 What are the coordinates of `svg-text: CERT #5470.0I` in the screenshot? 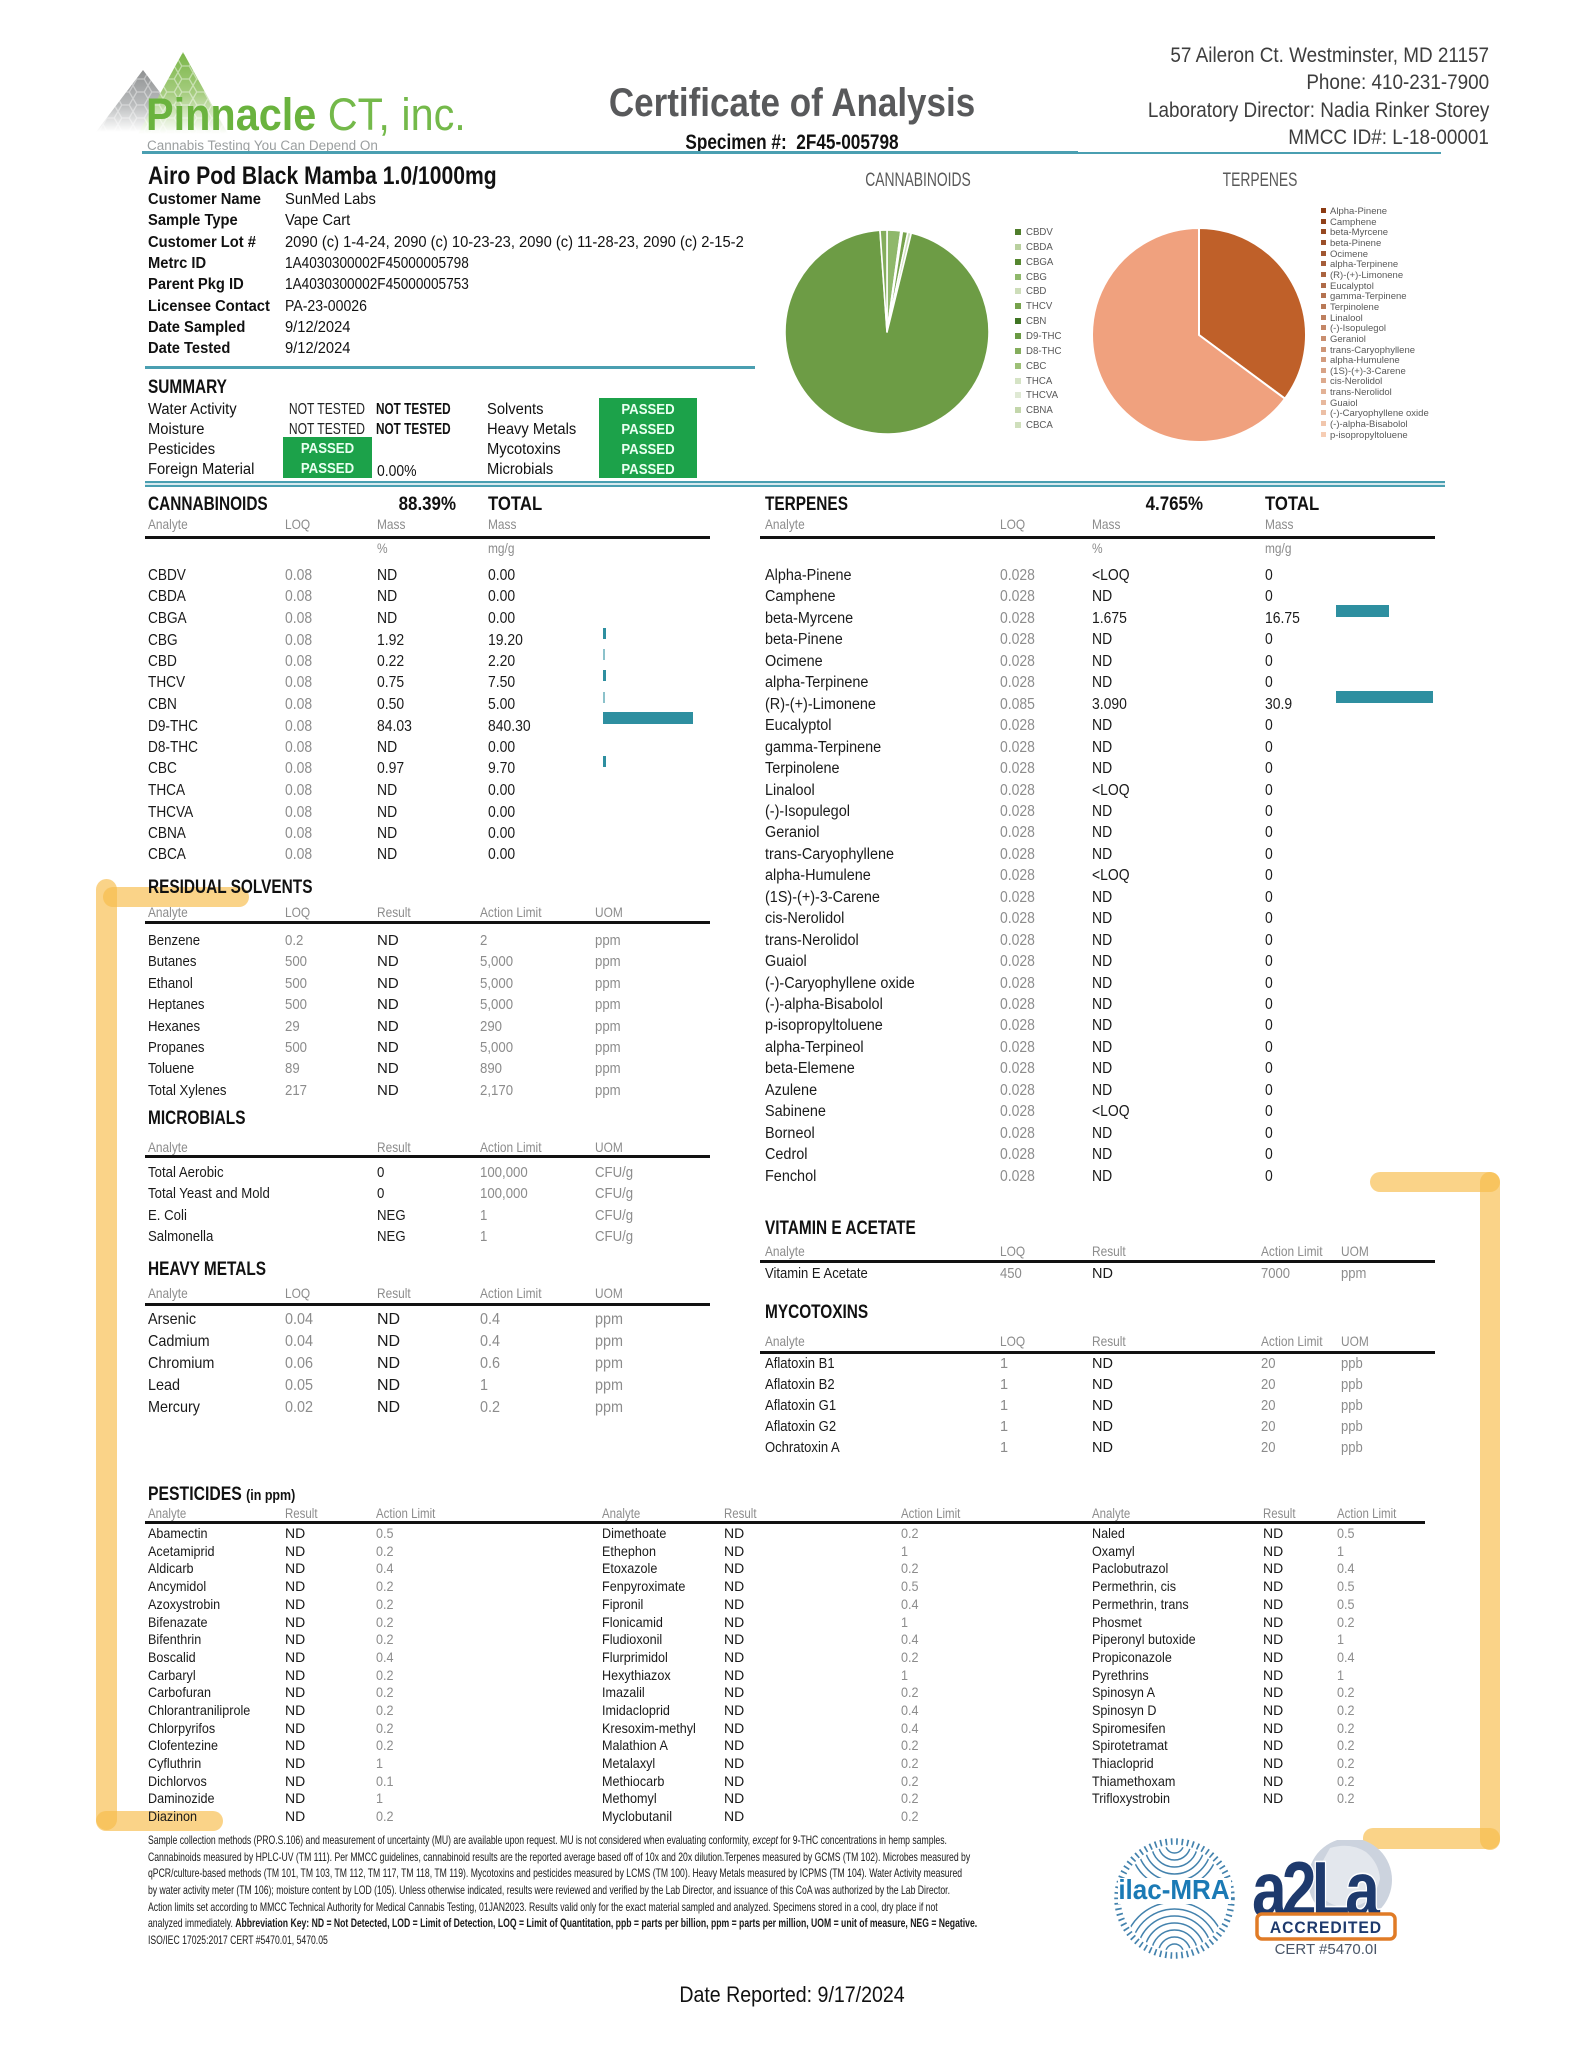 It's located at (1326, 1949).